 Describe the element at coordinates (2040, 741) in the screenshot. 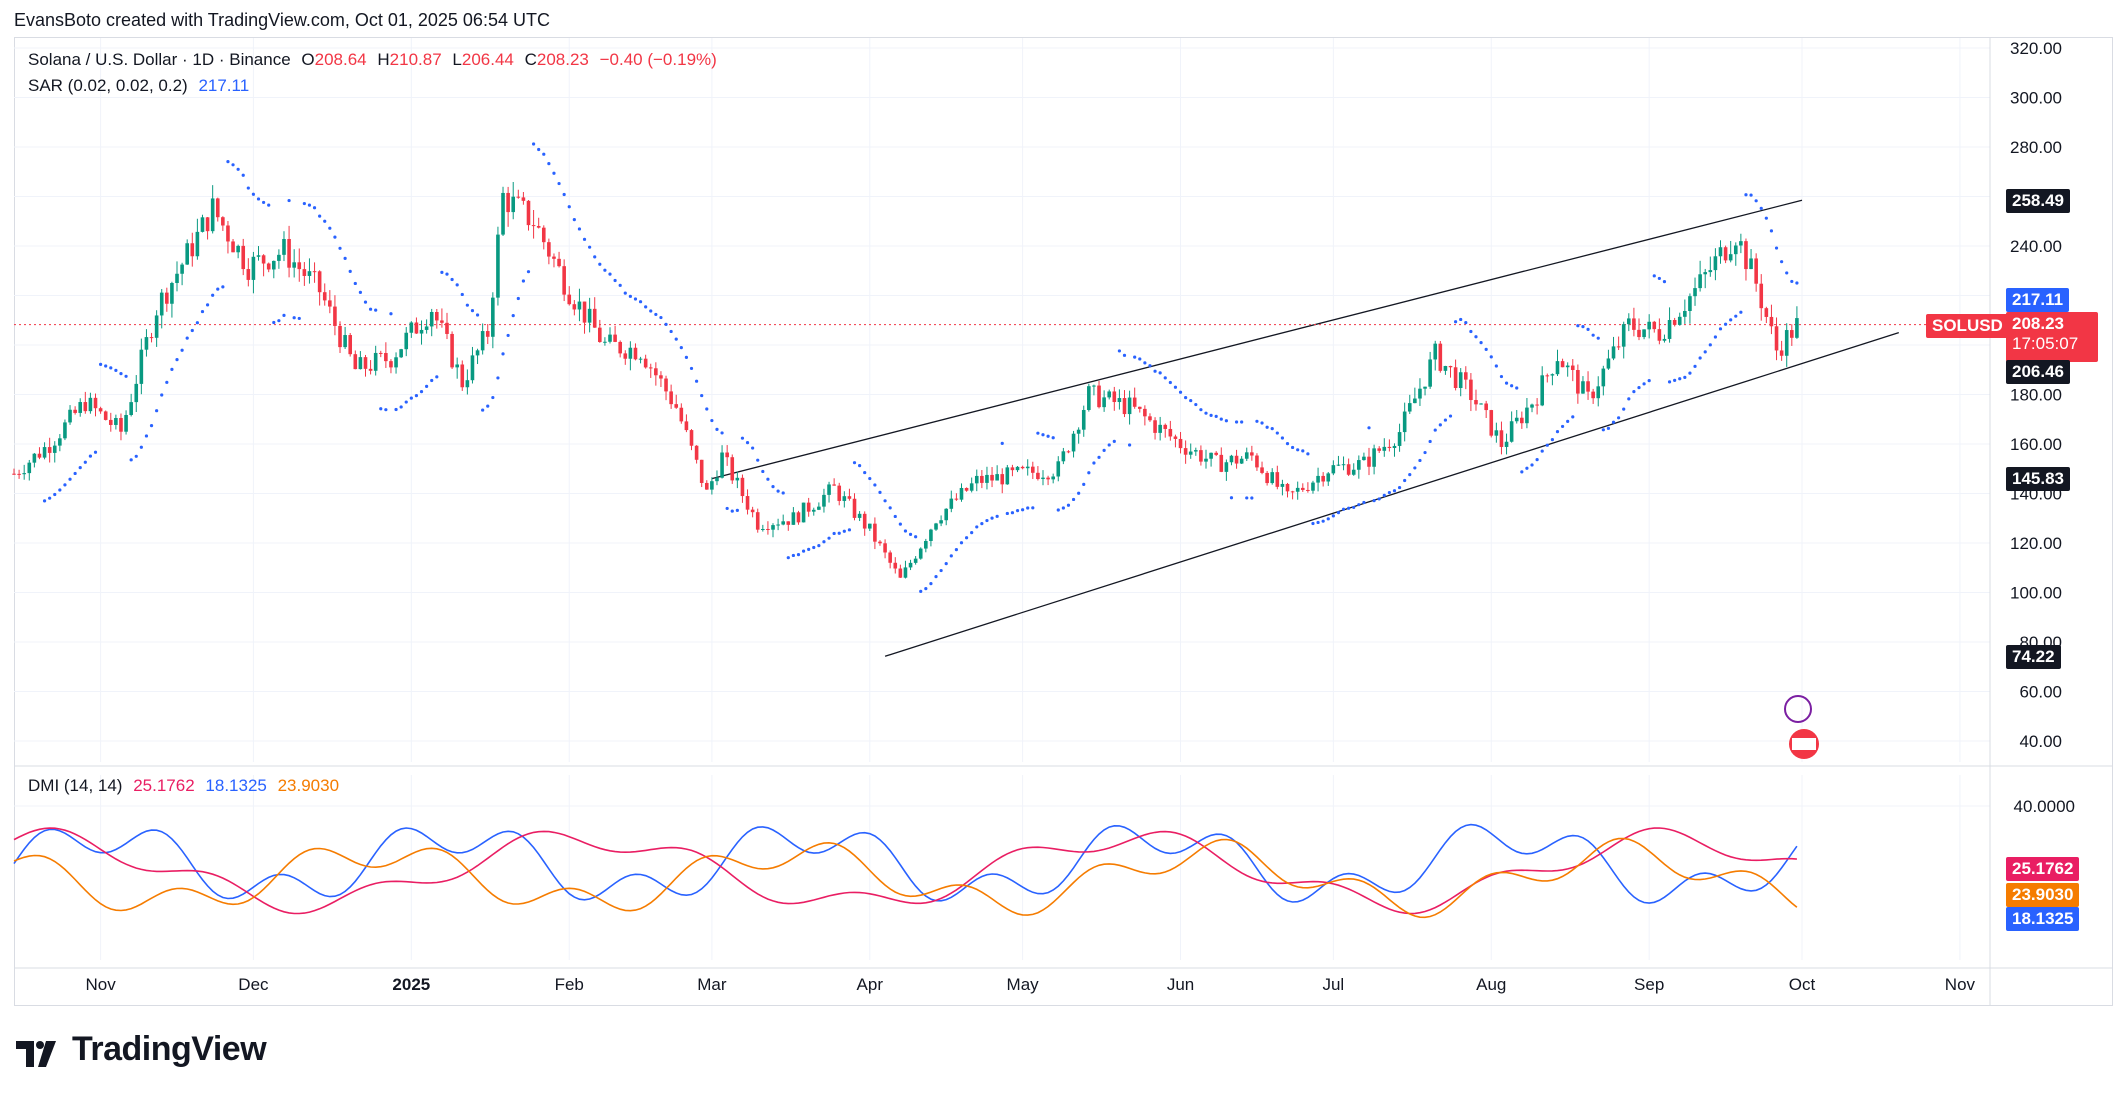

I see `price-tick-label: 40.00` at that location.